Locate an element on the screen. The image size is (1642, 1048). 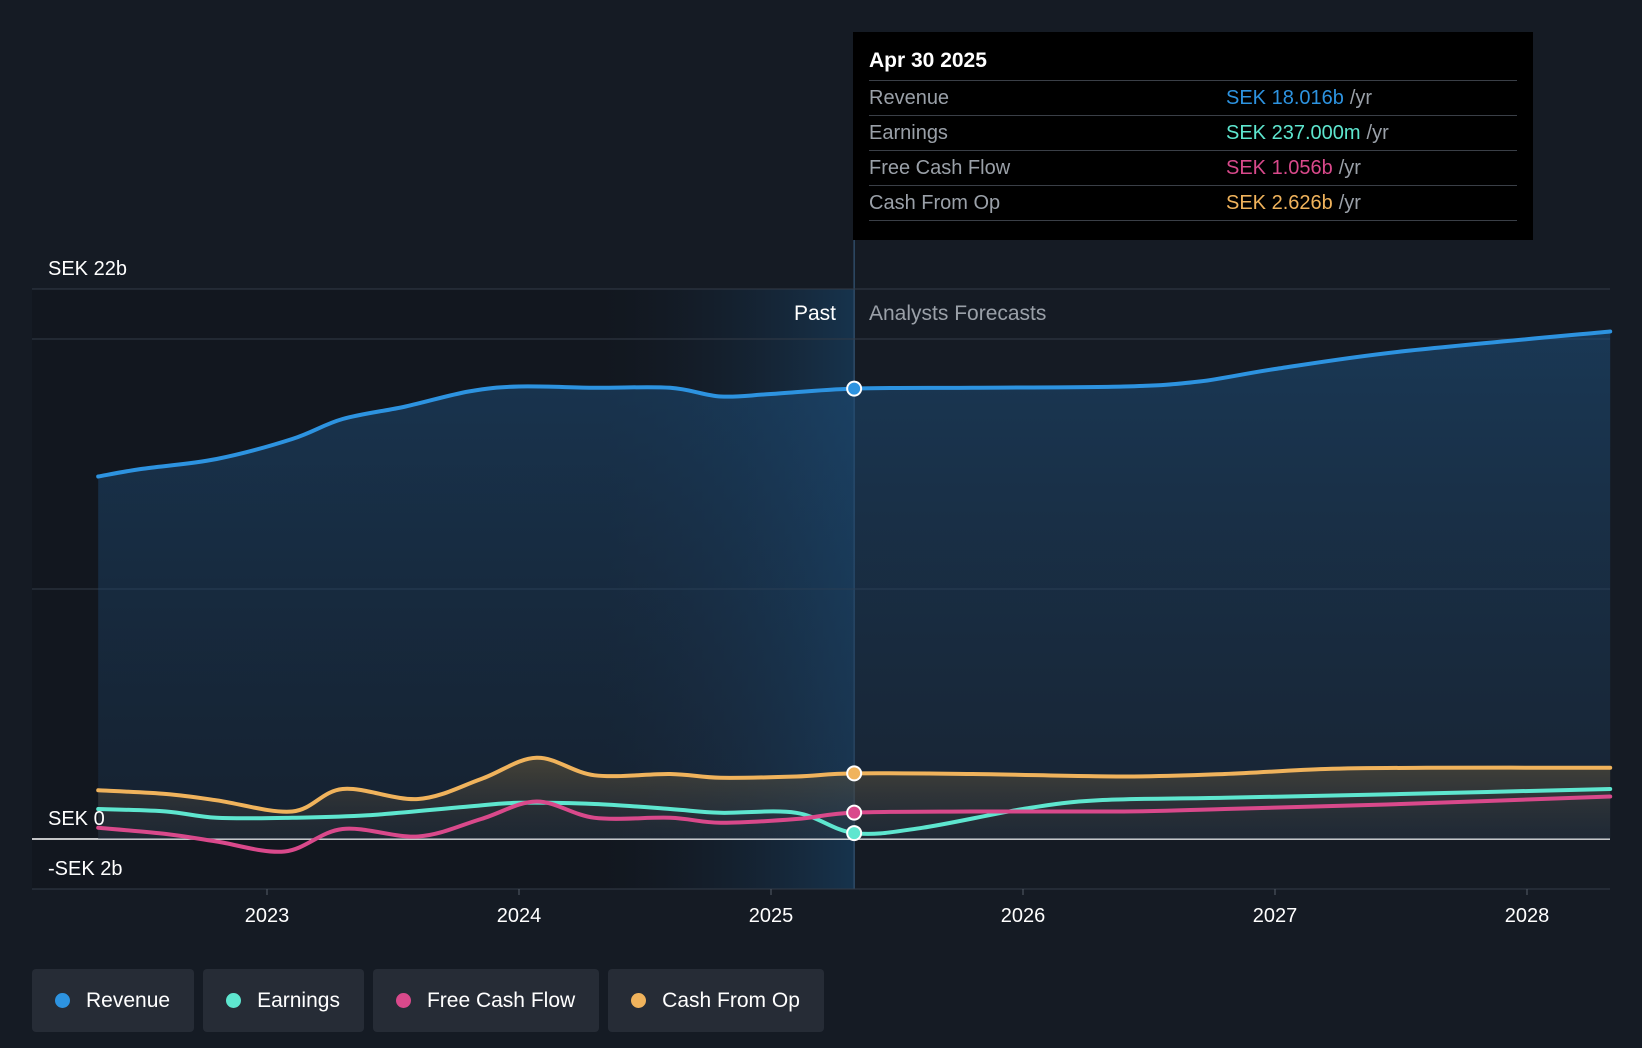
tooltip-row-revenue: Revenue SEK 18.016b /yr is located at coordinates (1193, 98).